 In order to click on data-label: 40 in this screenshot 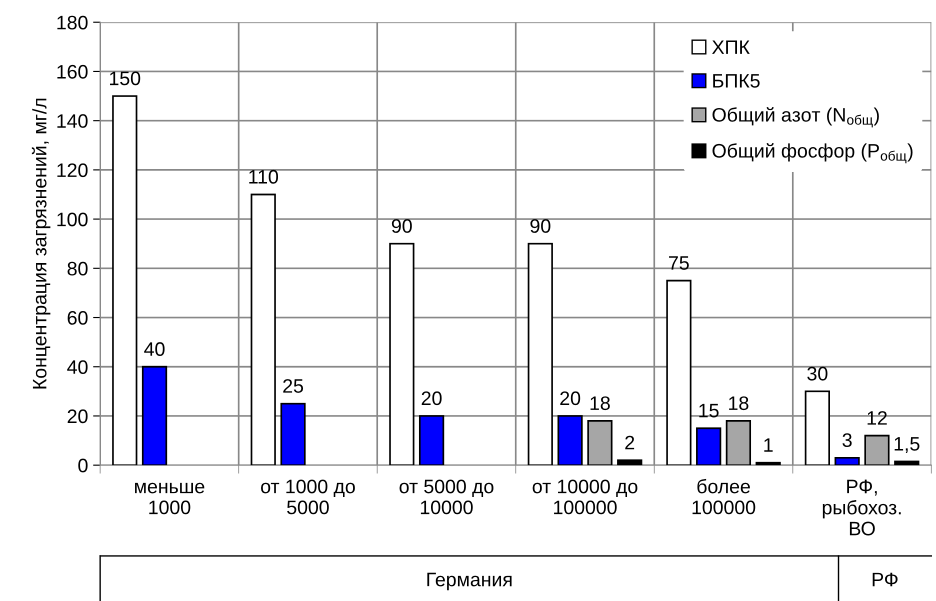, I will do `click(154, 349)`.